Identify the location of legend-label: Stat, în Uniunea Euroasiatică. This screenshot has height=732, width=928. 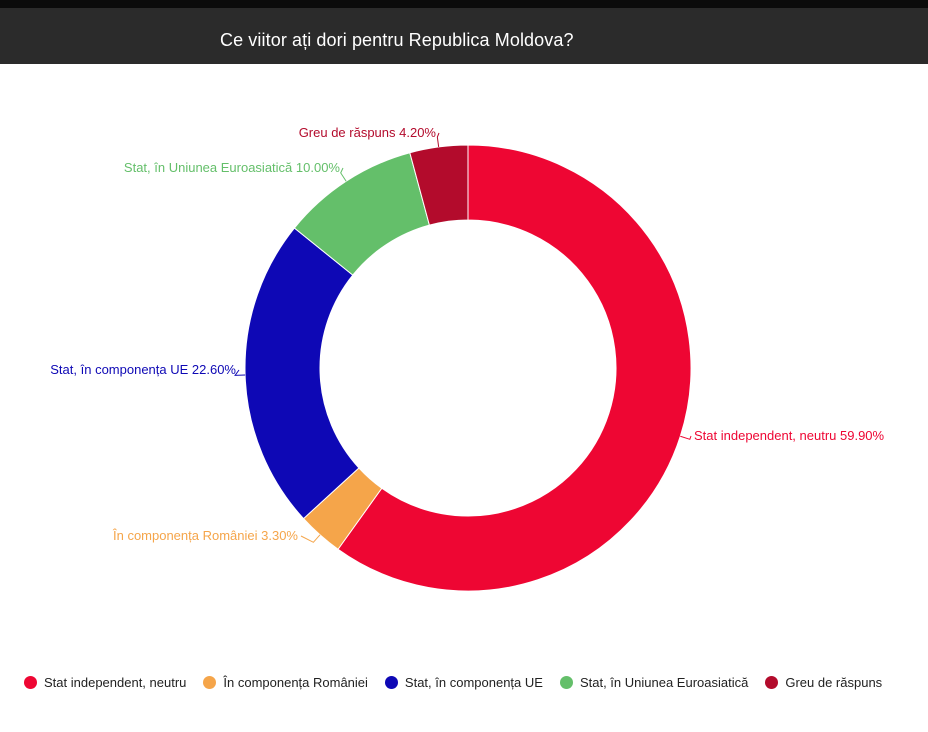
(664, 682).